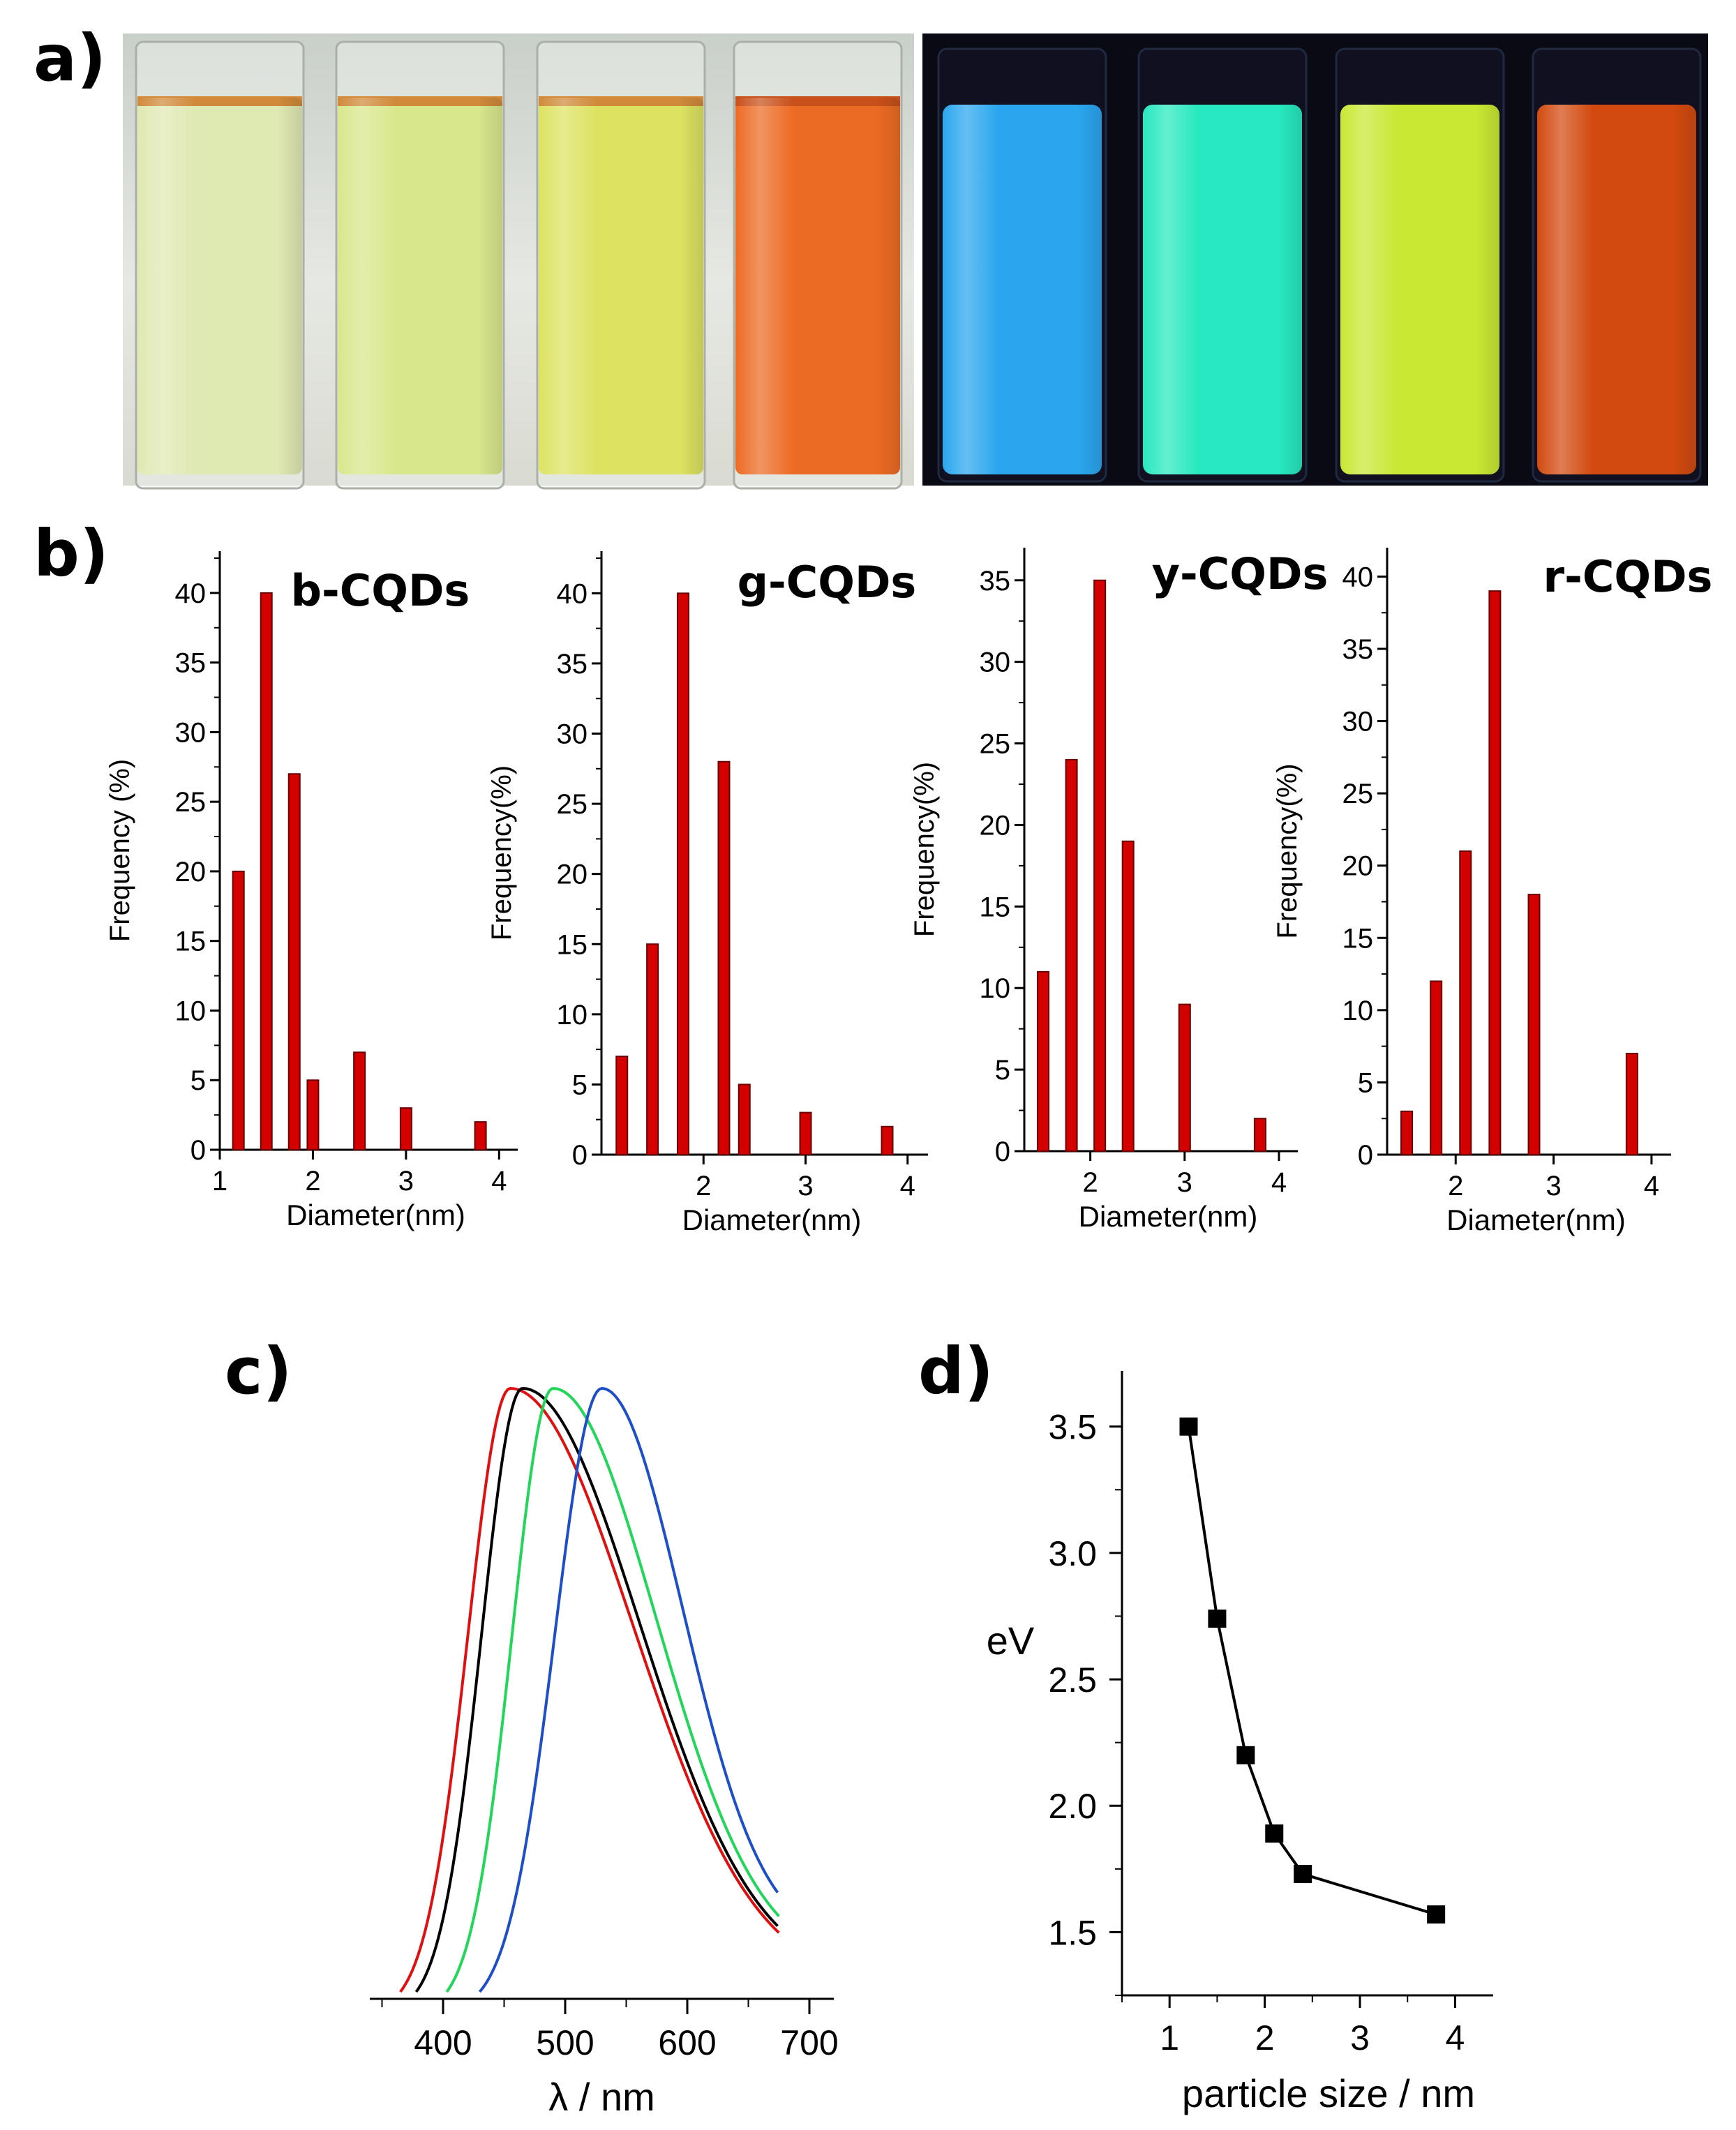  What do you see at coordinates (1072, 1932) in the screenshot?
I see `y-tick-label: 1.5` at bounding box center [1072, 1932].